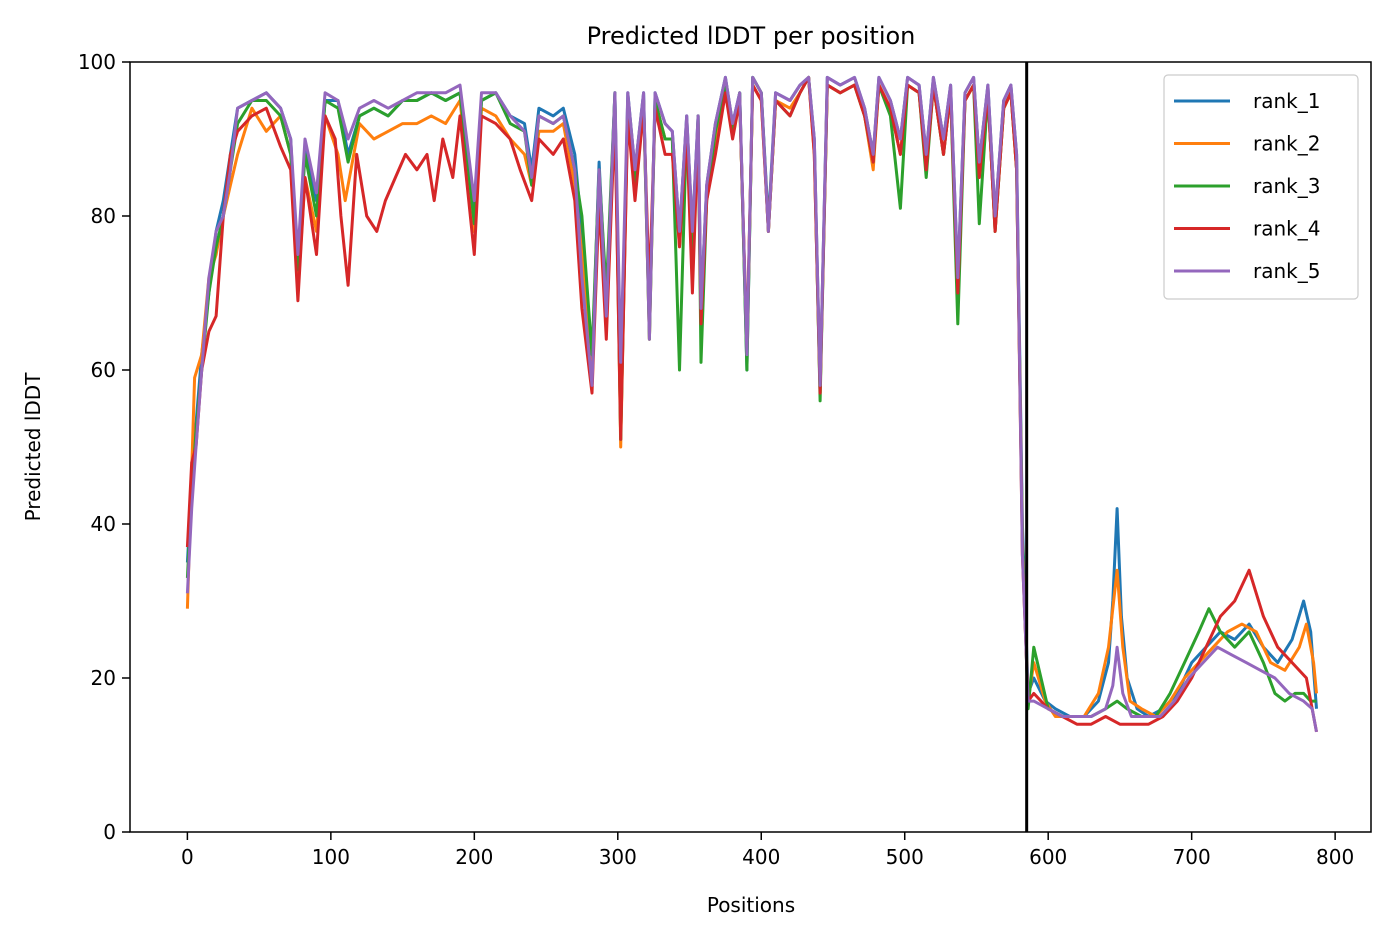  Describe the element at coordinates (331, 857) in the screenshot. I see `x-tick-label: 100` at that location.